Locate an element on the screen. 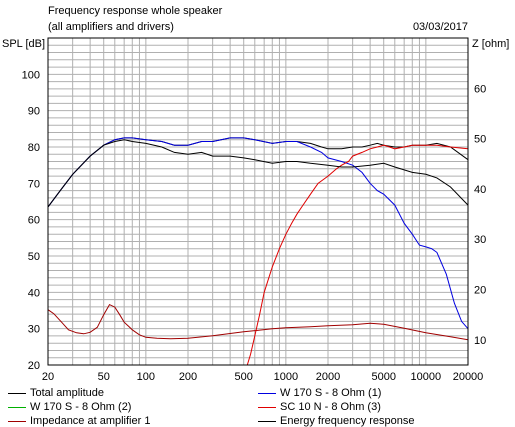  legend-label: Energy frequency response is located at coordinates (347, 421).